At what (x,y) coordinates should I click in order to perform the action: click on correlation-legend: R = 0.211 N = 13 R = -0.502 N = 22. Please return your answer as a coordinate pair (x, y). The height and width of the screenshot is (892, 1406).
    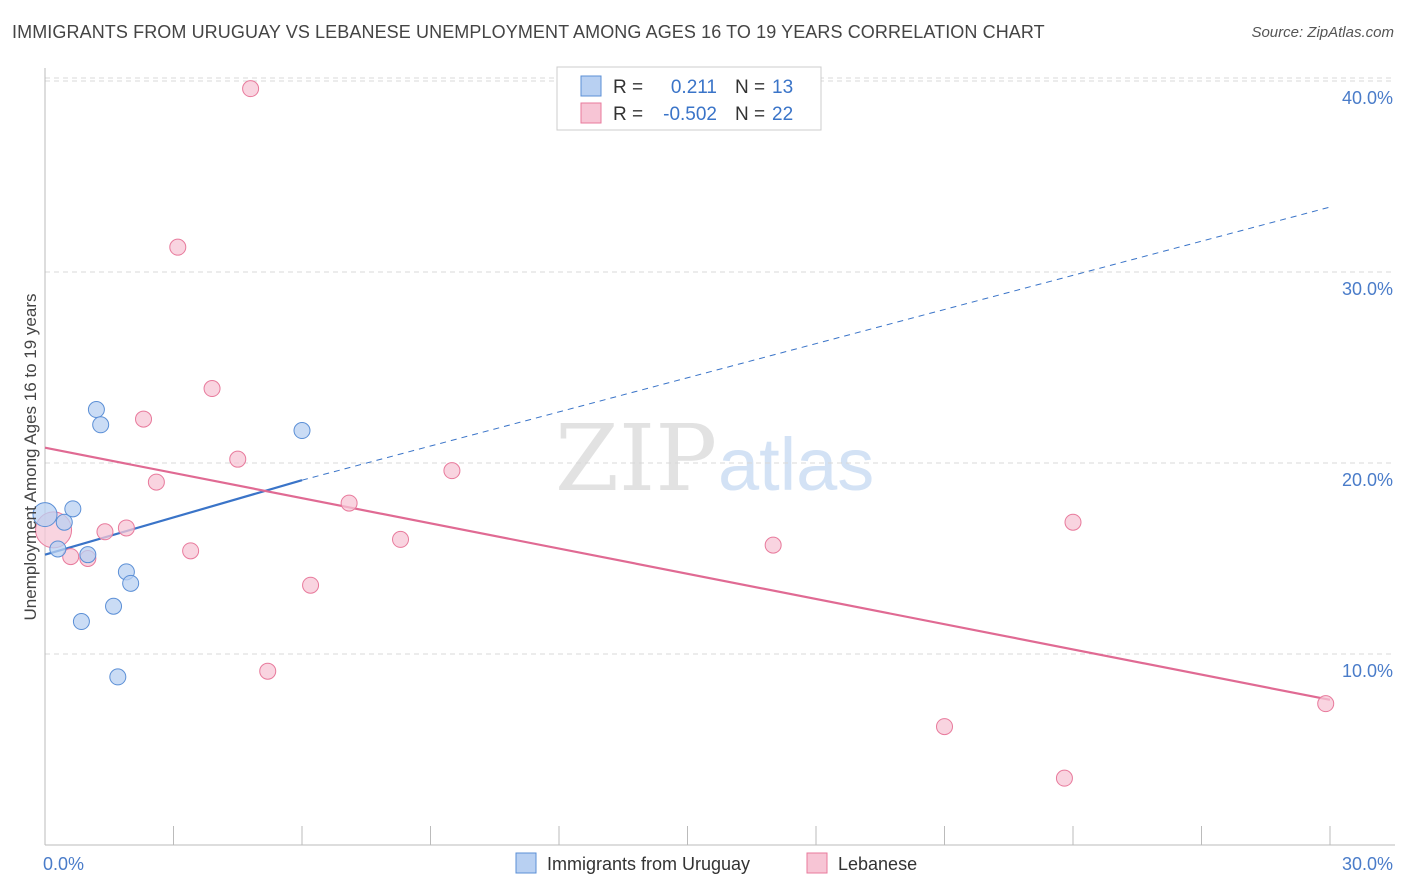
    Looking at the image, I should click on (689, 98).